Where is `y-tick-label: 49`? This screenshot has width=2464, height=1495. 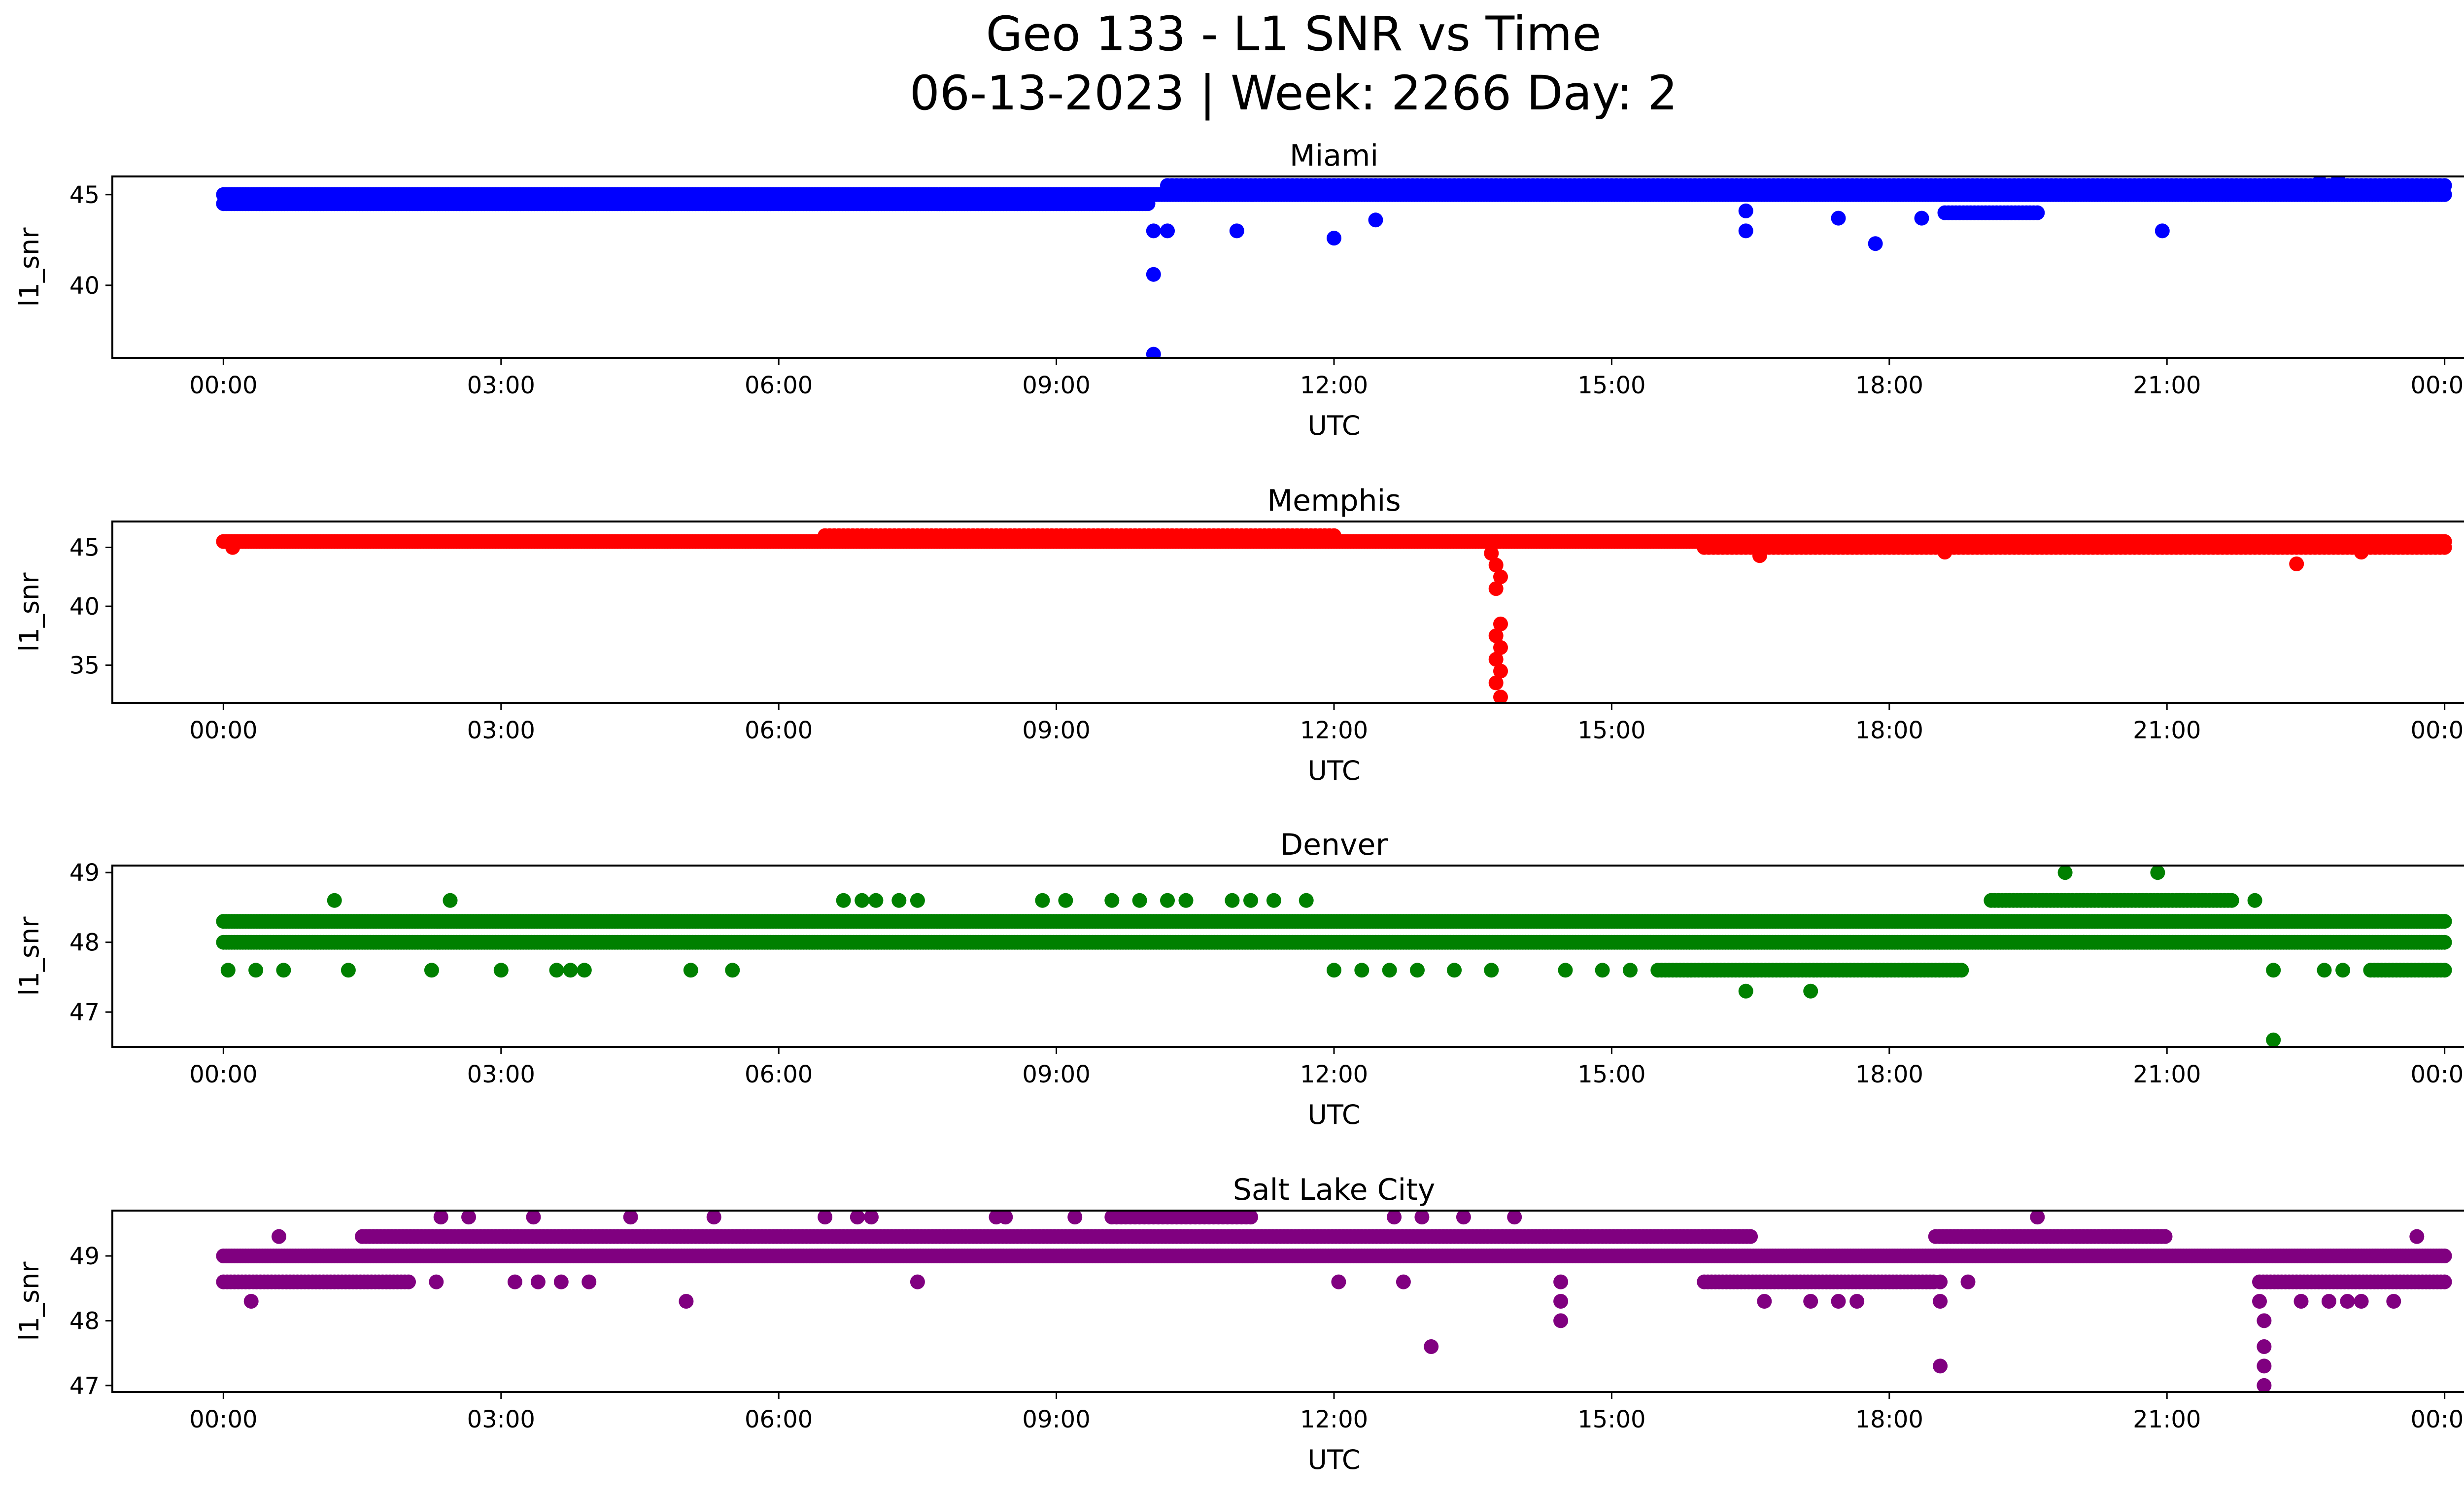 y-tick-label: 49 is located at coordinates (84, 873).